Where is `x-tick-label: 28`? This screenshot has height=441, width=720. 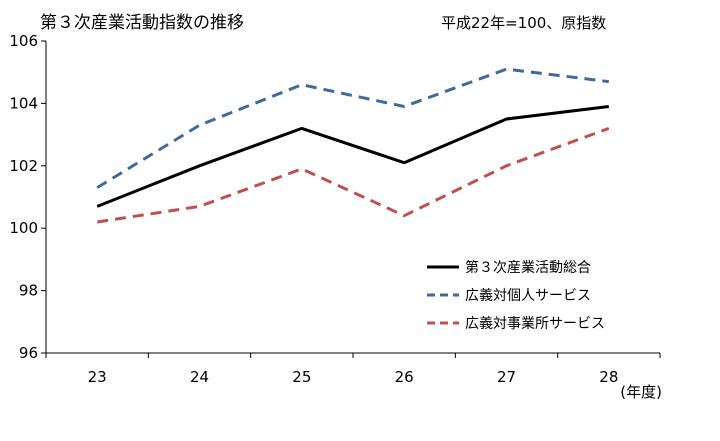 x-tick-label: 28 is located at coordinates (608, 377).